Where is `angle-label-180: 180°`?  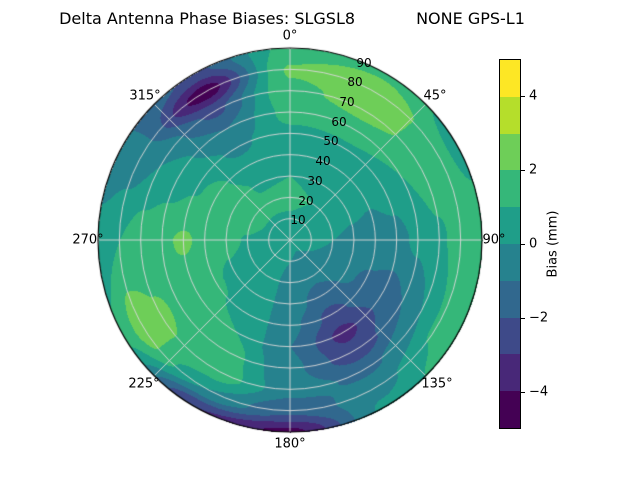
angle-label-180: 180° is located at coordinates (290, 444).